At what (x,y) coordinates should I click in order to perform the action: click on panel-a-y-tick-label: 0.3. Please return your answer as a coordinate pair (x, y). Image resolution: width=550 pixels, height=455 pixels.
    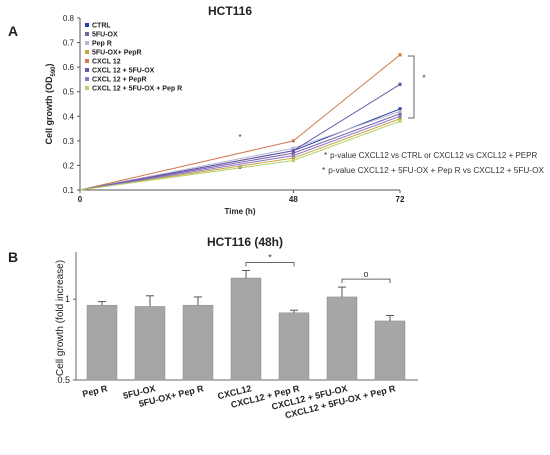
    Looking at the image, I should click on (69, 141).